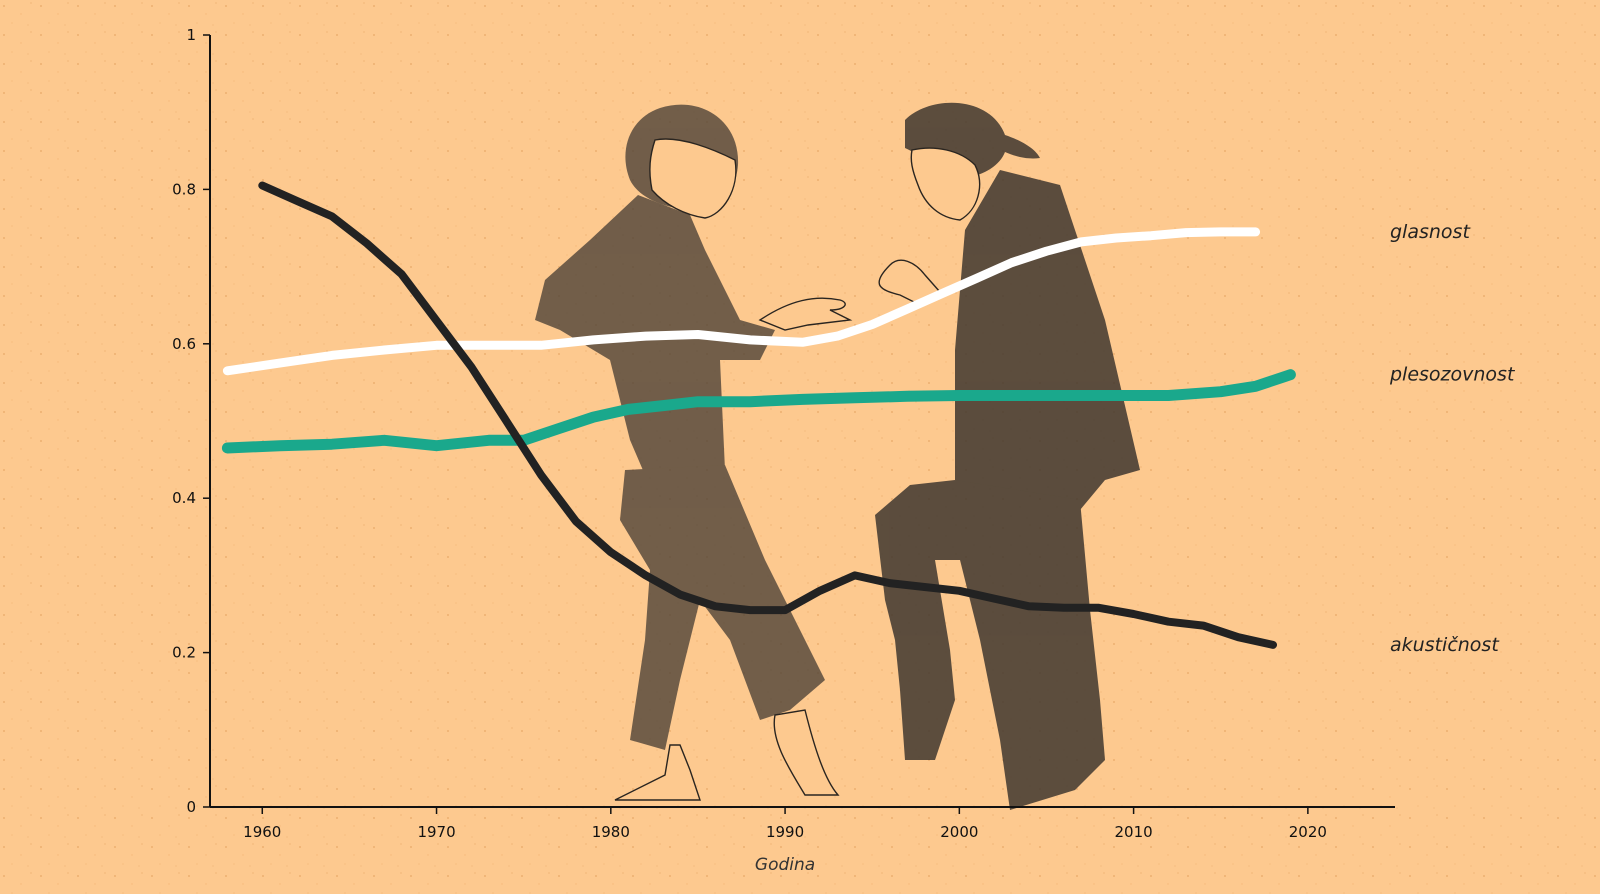 The height and width of the screenshot is (894, 1600). I want to click on x-tick-label: 1990, so click(785, 832).